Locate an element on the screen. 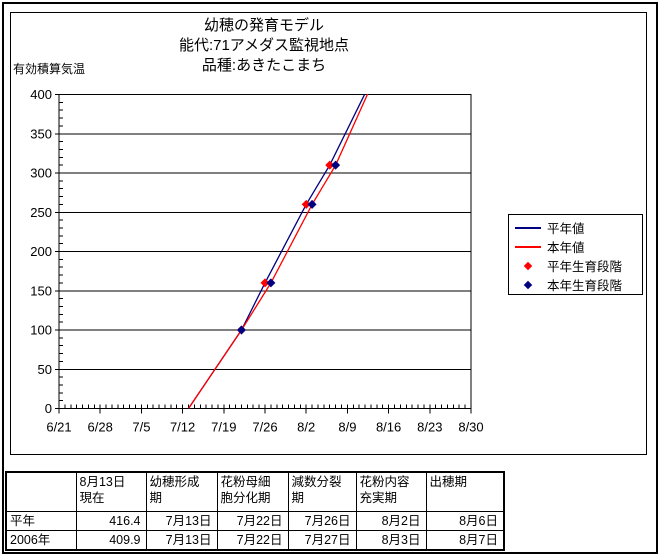 This screenshot has height=556, width=660. table-cell: 8月6日 is located at coordinates (465, 521).